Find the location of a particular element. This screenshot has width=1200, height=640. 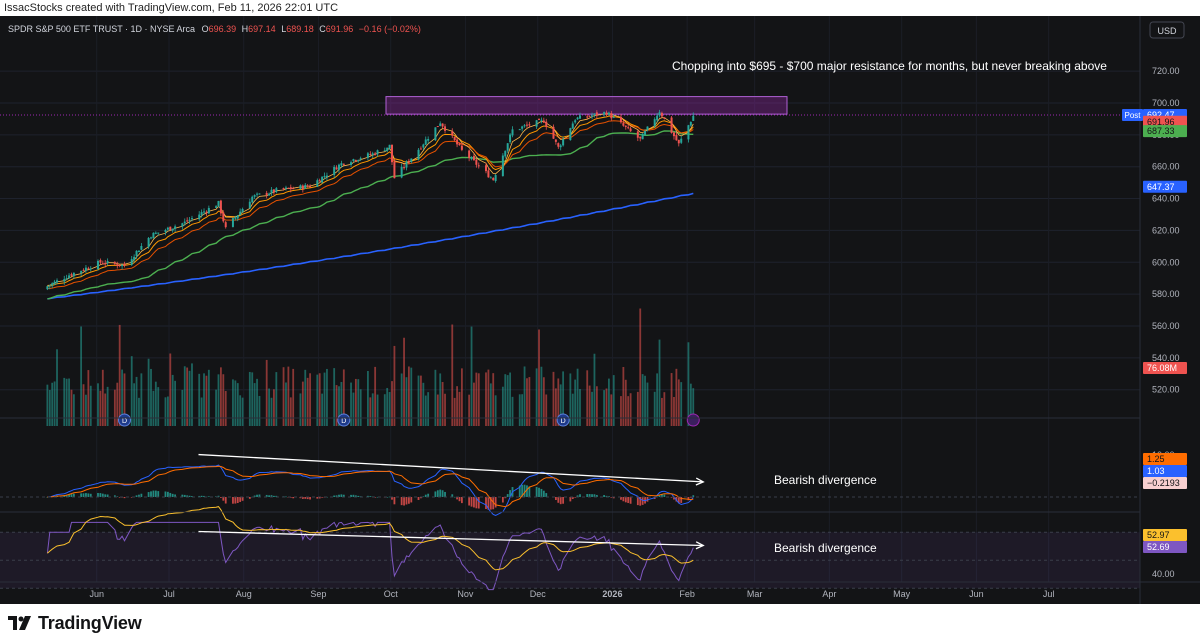

change-value: −0.16 (−0.02%) is located at coordinates (390, 29).